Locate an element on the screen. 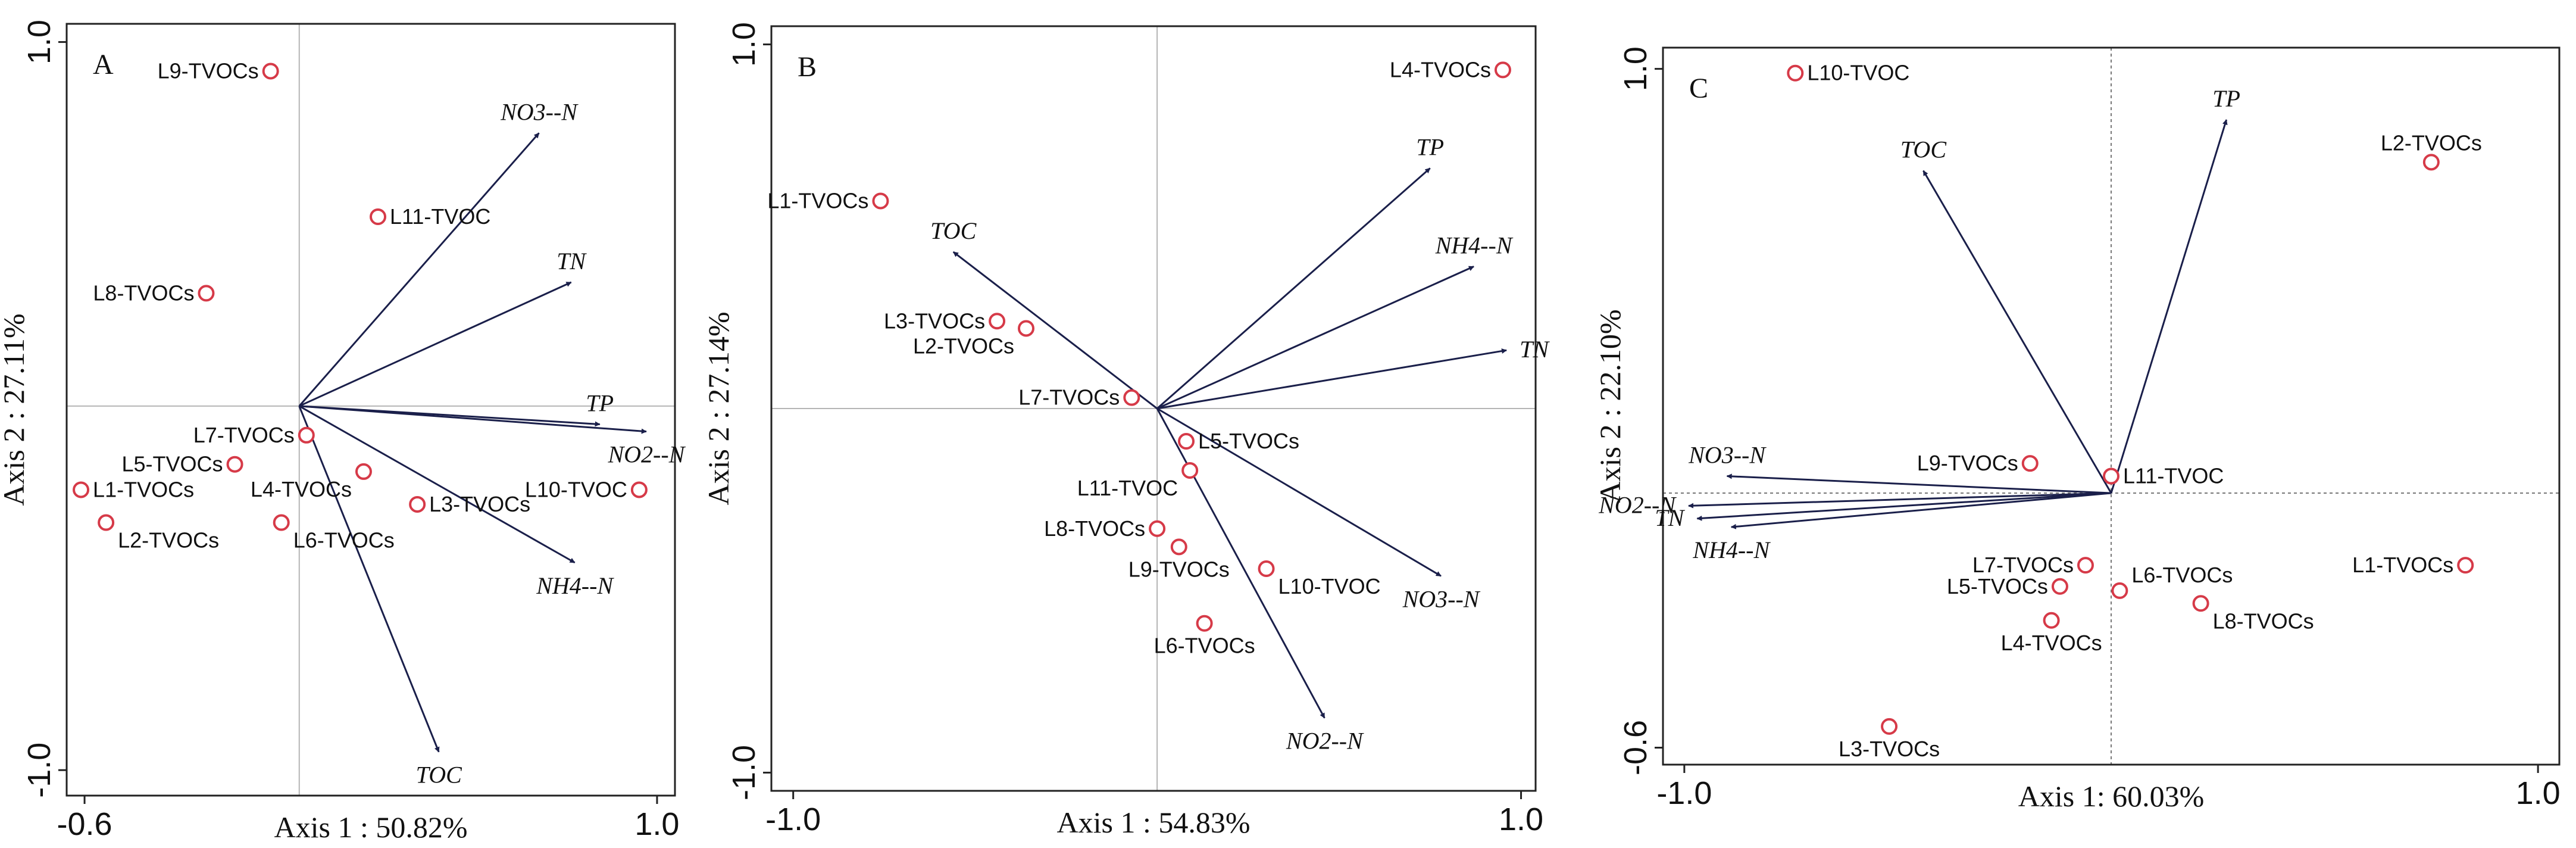 The image size is (2576, 848). y-axis-label: Axis 2 : 22.10% is located at coordinates (1610, 407).